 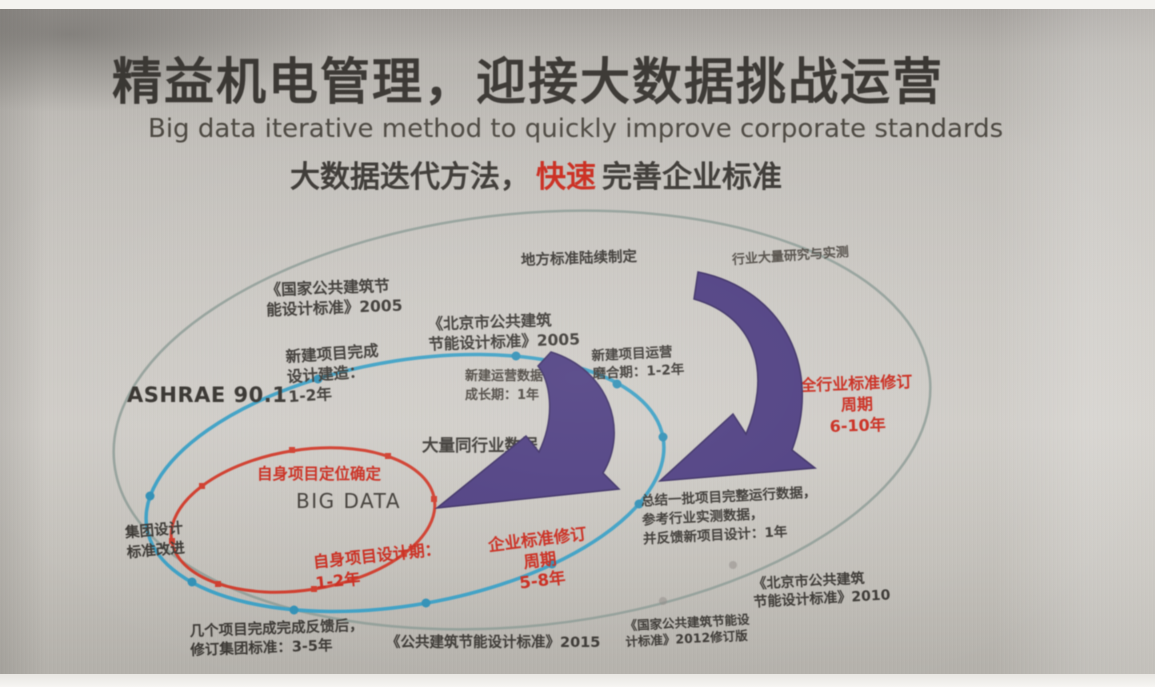 What do you see at coordinates (527, 430) in the screenshot?
I see `enterprise-cycle-arrow` at bounding box center [527, 430].